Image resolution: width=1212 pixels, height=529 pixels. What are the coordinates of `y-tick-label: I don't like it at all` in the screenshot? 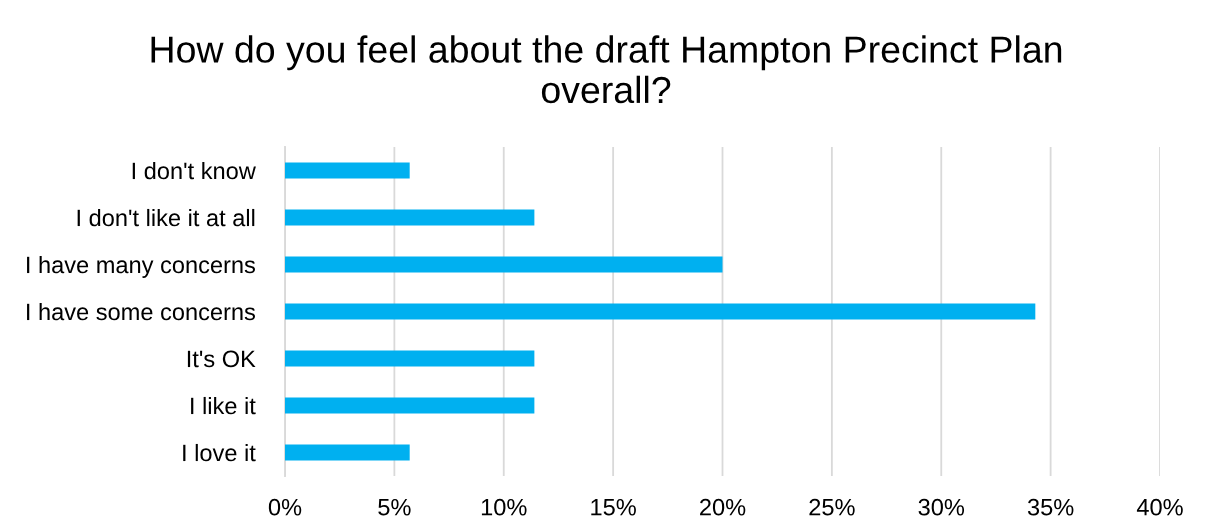 It's located at (166, 217).